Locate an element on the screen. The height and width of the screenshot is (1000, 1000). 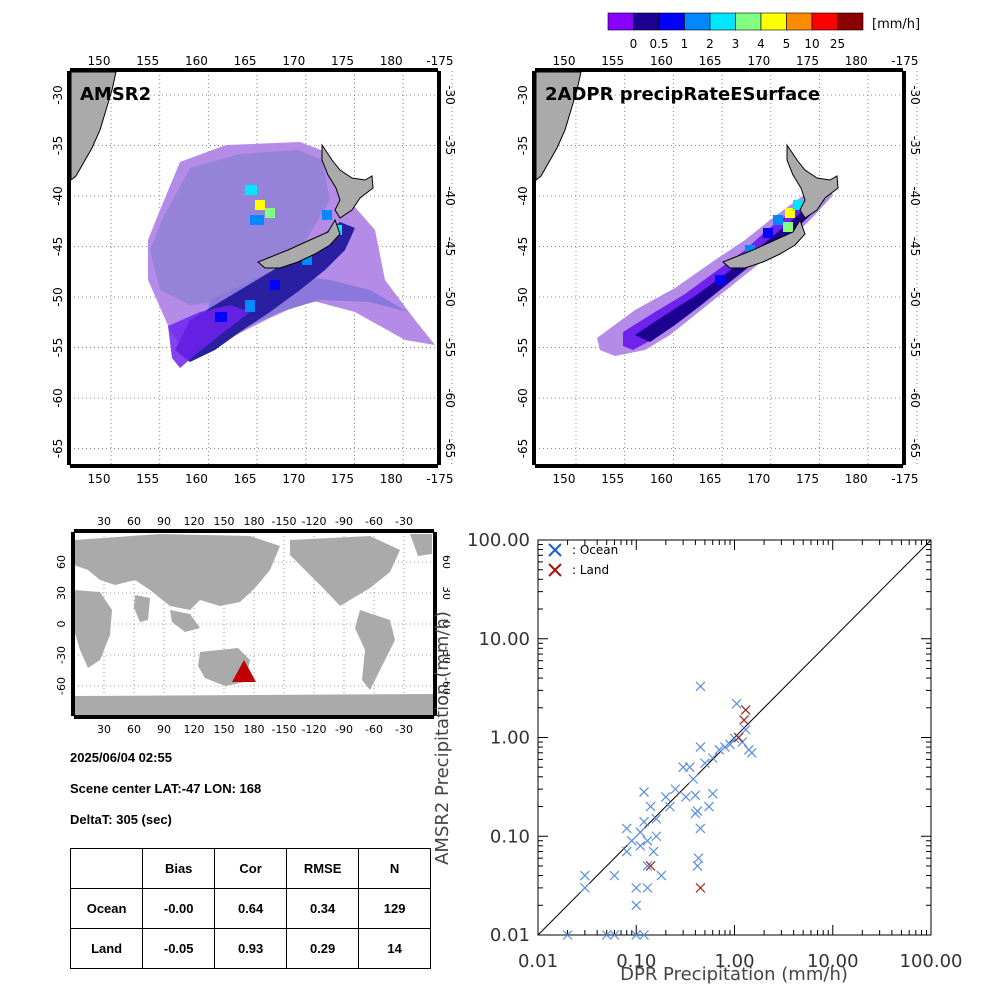
lon-tick-label: 60 is located at coordinates (134, 729).